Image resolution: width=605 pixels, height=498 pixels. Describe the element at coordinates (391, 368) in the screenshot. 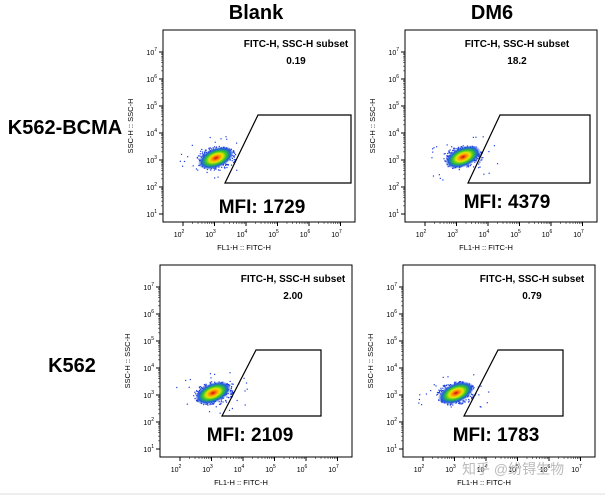

I see `y-tick-label: 10⁴` at that location.